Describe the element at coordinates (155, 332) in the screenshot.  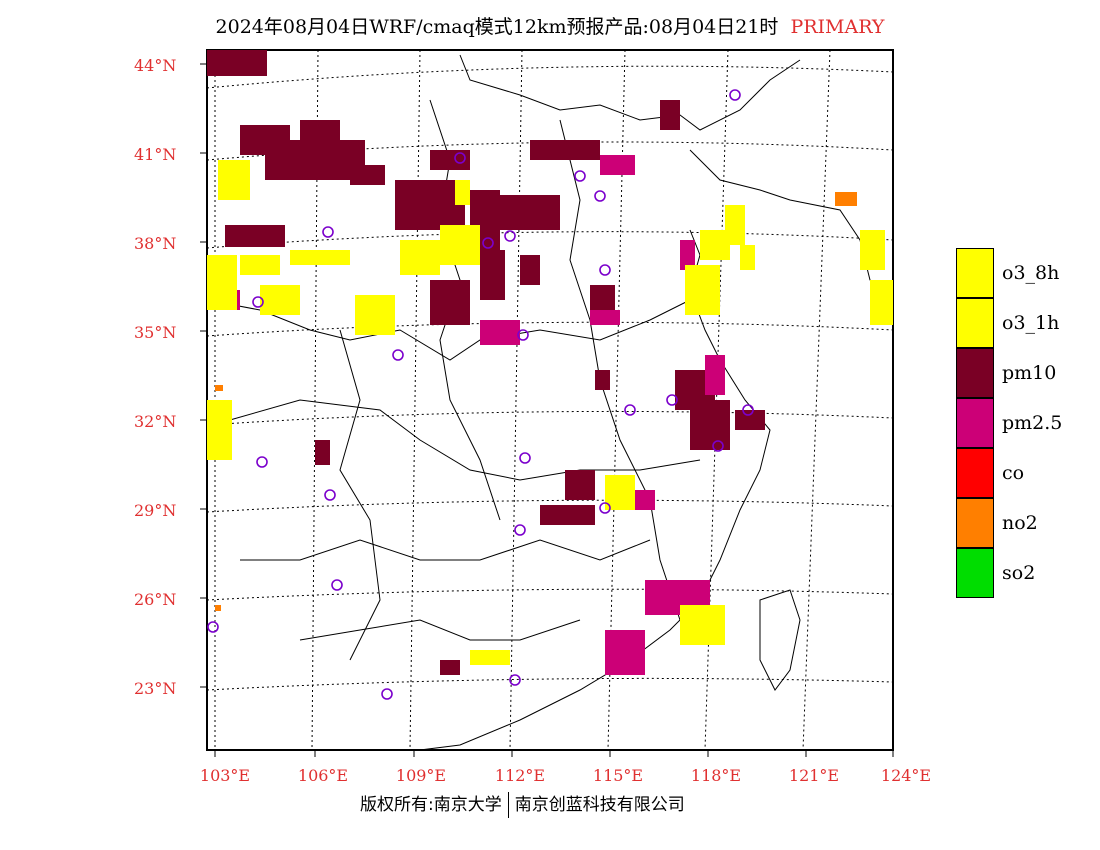
I see `lat-label: 35°N` at that location.